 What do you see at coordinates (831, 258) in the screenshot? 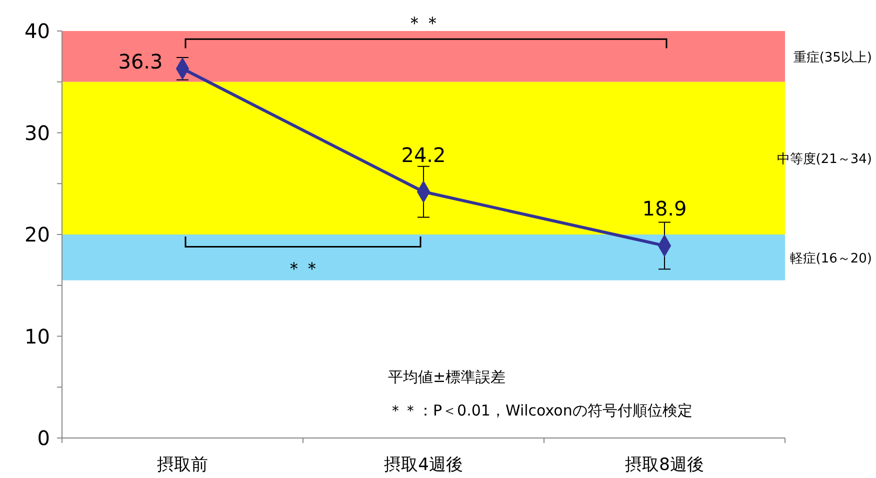
I see `band-label: 軽症(16～20)` at bounding box center [831, 258].